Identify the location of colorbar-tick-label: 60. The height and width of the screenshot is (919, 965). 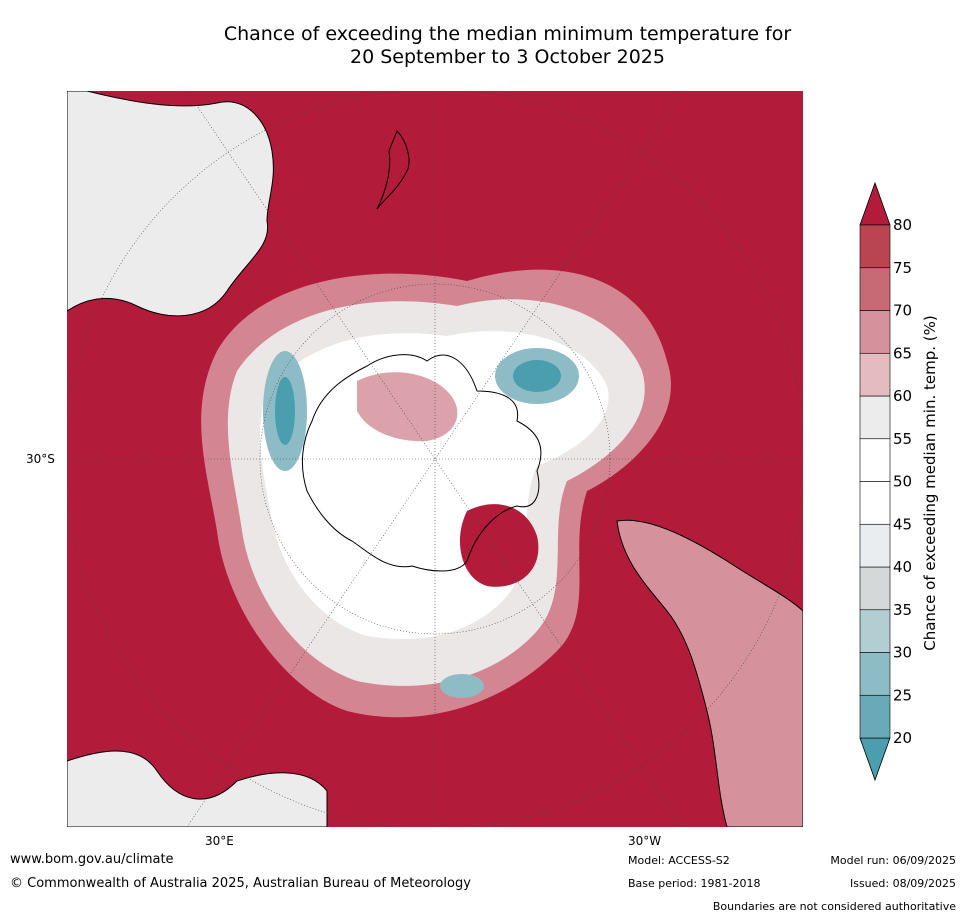
(902, 396).